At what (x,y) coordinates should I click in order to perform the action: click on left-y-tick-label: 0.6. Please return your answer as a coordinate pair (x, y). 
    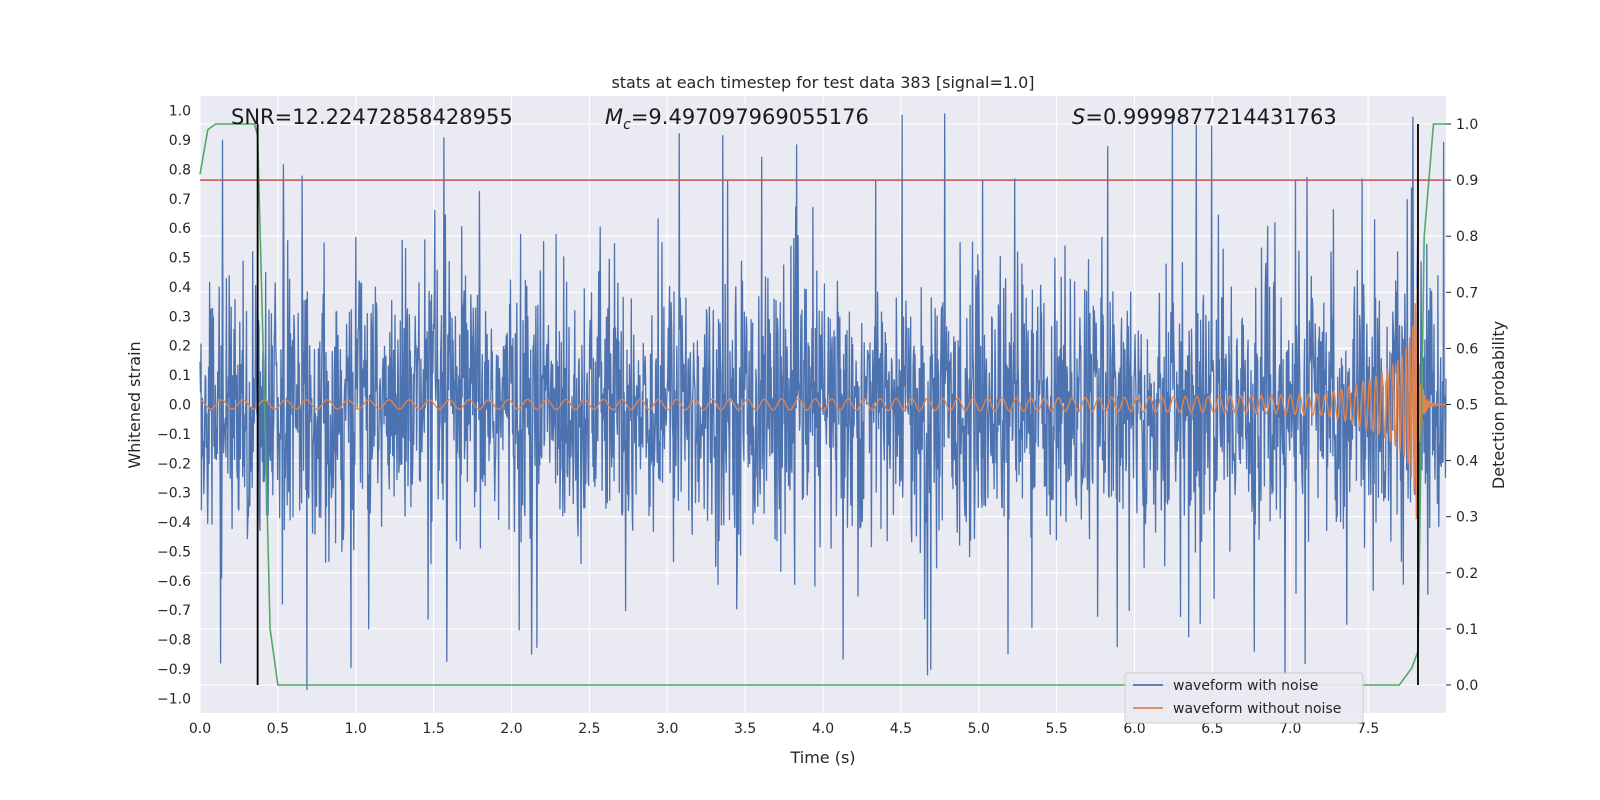
    Looking at the image, I should click on (180, 229).